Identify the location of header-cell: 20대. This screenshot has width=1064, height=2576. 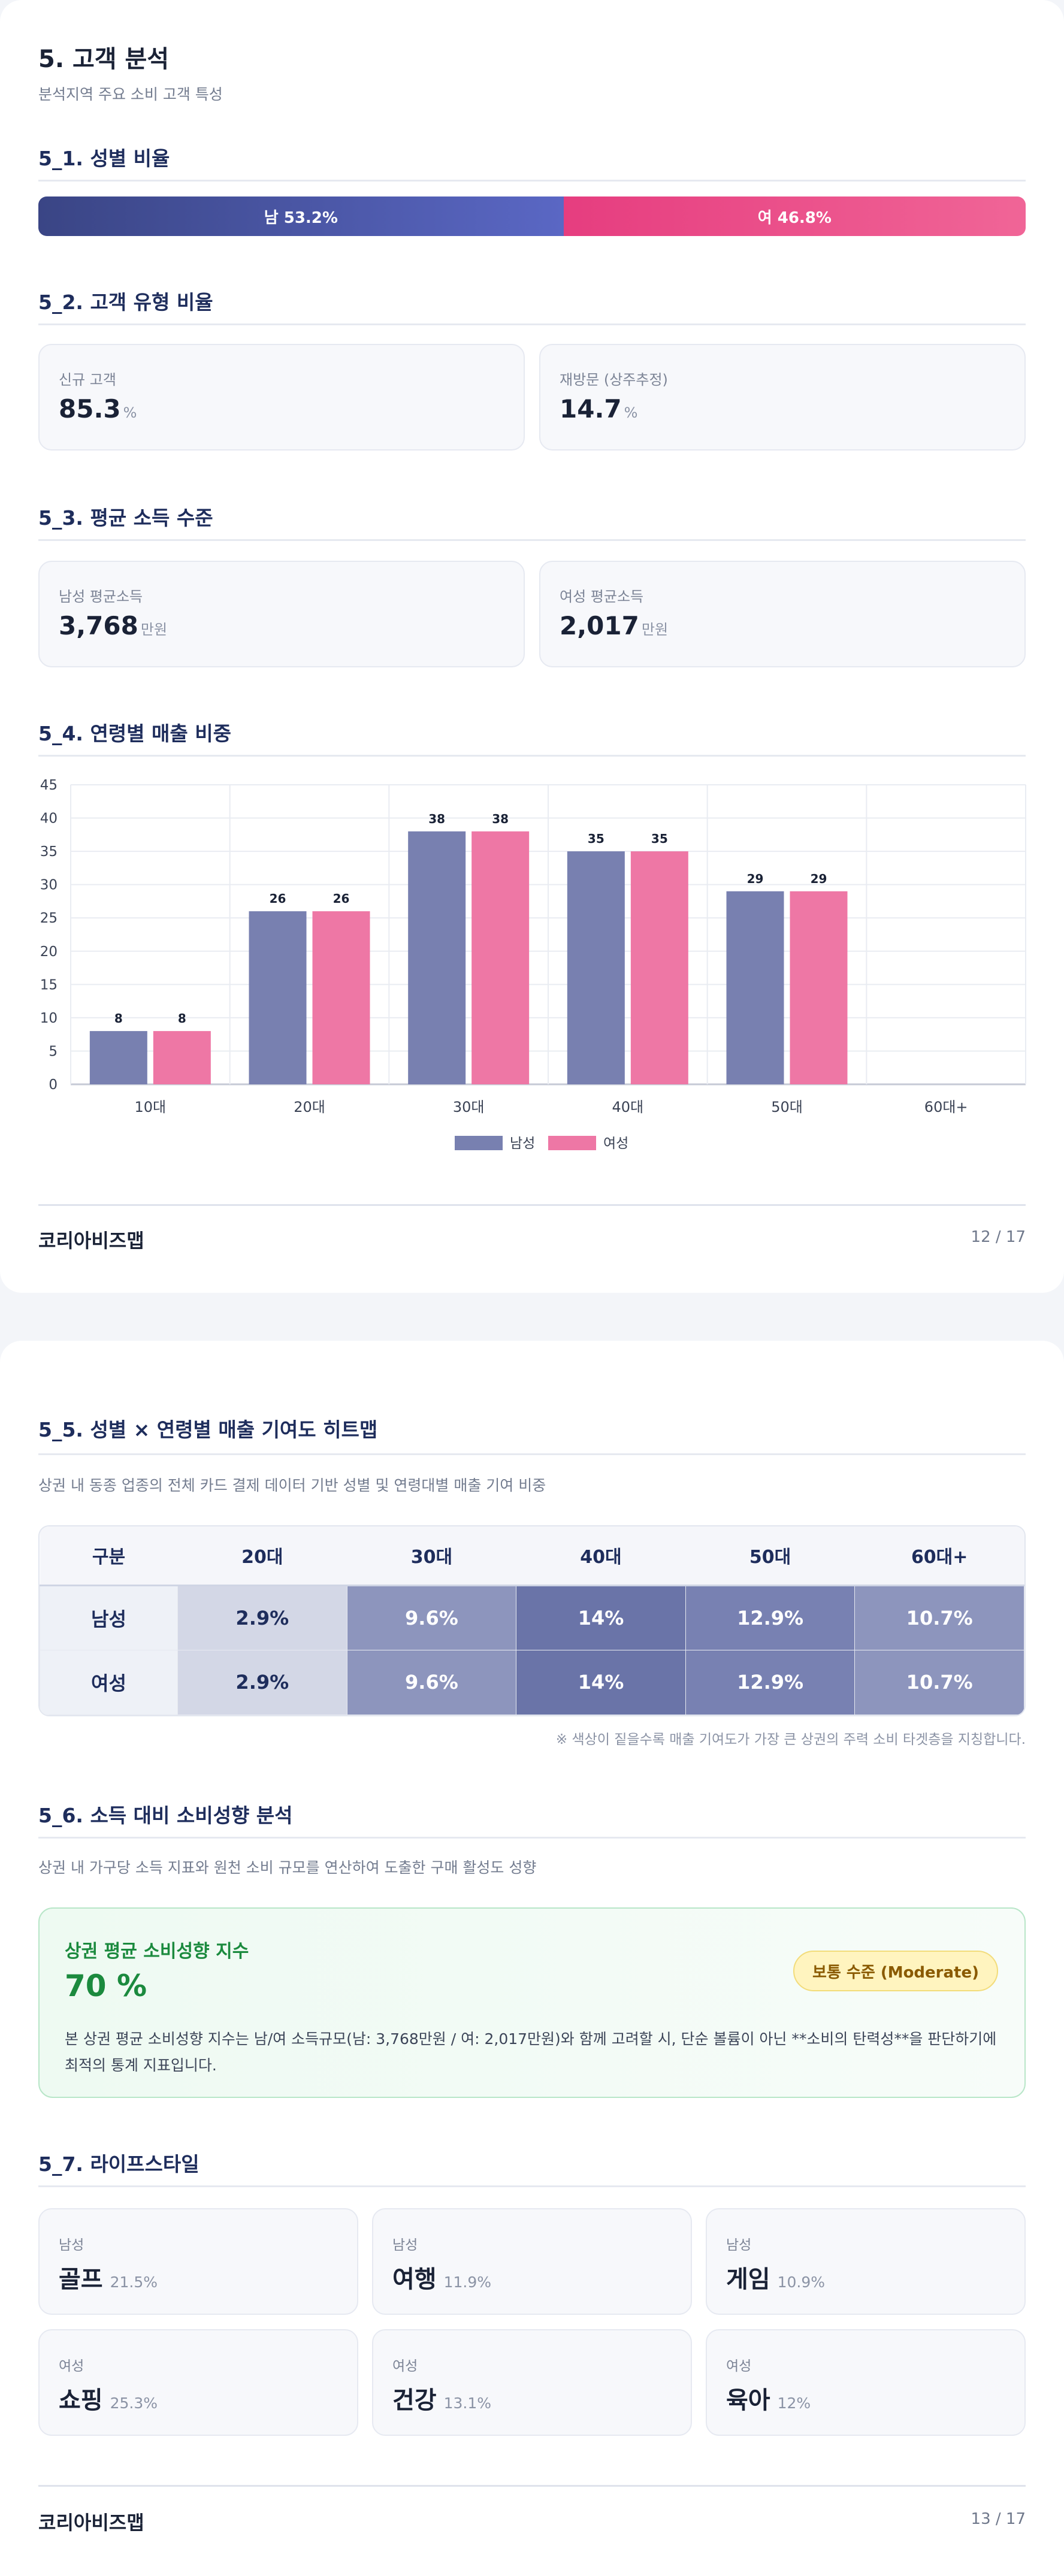
(262, 1556).